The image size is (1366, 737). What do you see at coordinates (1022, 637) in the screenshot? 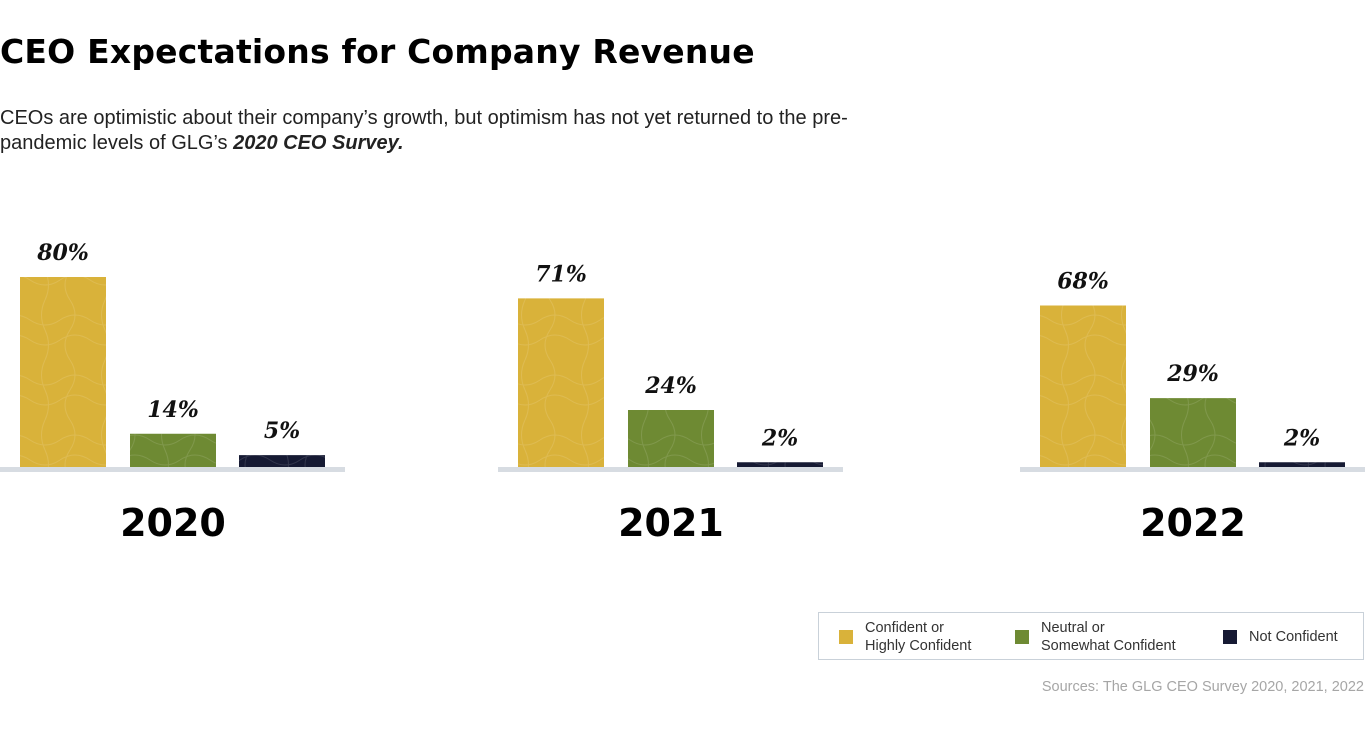
I see `legend-swatch-neutral` at bounding box center [1022, 637].